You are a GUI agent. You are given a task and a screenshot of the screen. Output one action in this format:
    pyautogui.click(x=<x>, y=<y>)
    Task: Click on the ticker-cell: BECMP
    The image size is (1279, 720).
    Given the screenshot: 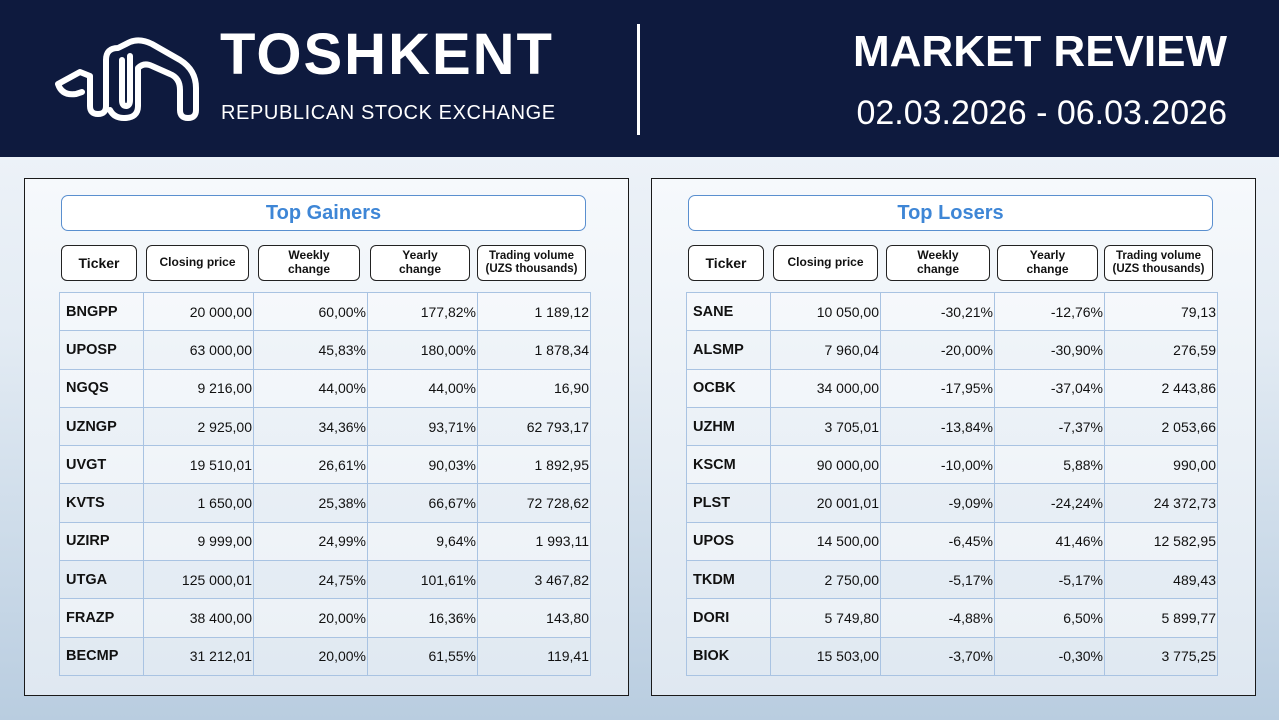 What is the action you would take?
    pyautogui.click(x=101, y=656)
    